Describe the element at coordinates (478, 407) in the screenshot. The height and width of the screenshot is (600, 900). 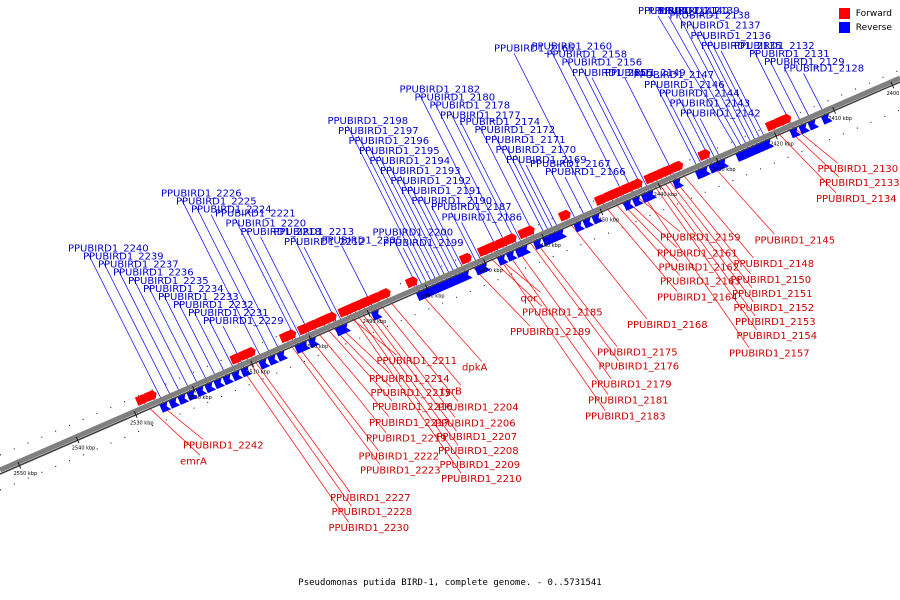
I see `gene-label: PPUBIRD1_2204` at that location.